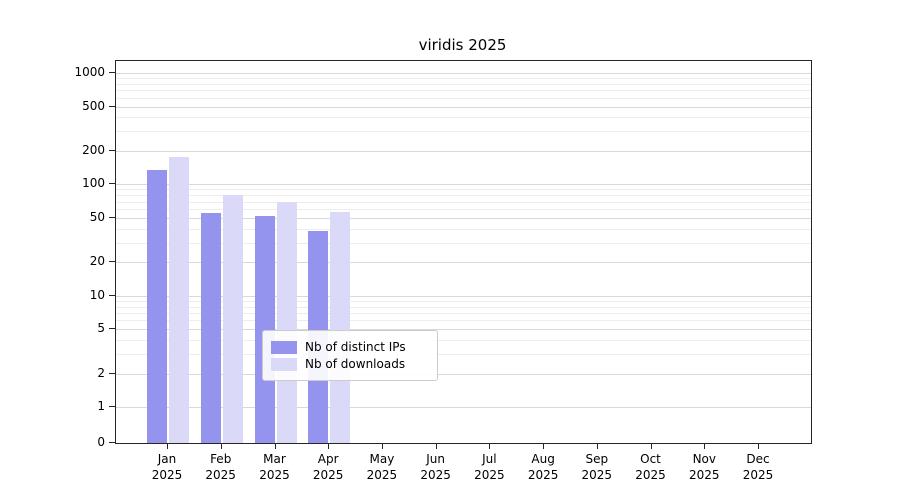 The height and width of the screenshot is (500, 900). I want to click on x-tick-label: Oct 2025, so click(650, 467).